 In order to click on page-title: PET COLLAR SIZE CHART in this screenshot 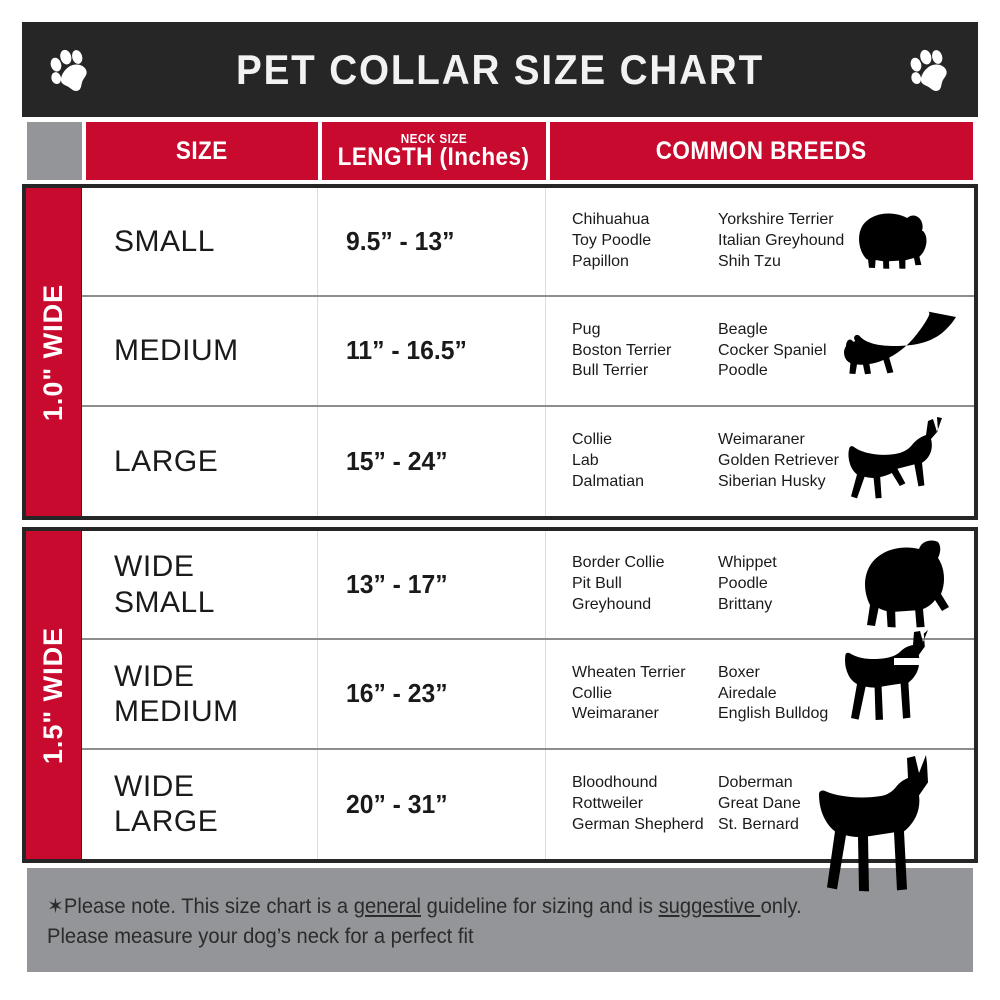, I will do `click(500, 69)`.